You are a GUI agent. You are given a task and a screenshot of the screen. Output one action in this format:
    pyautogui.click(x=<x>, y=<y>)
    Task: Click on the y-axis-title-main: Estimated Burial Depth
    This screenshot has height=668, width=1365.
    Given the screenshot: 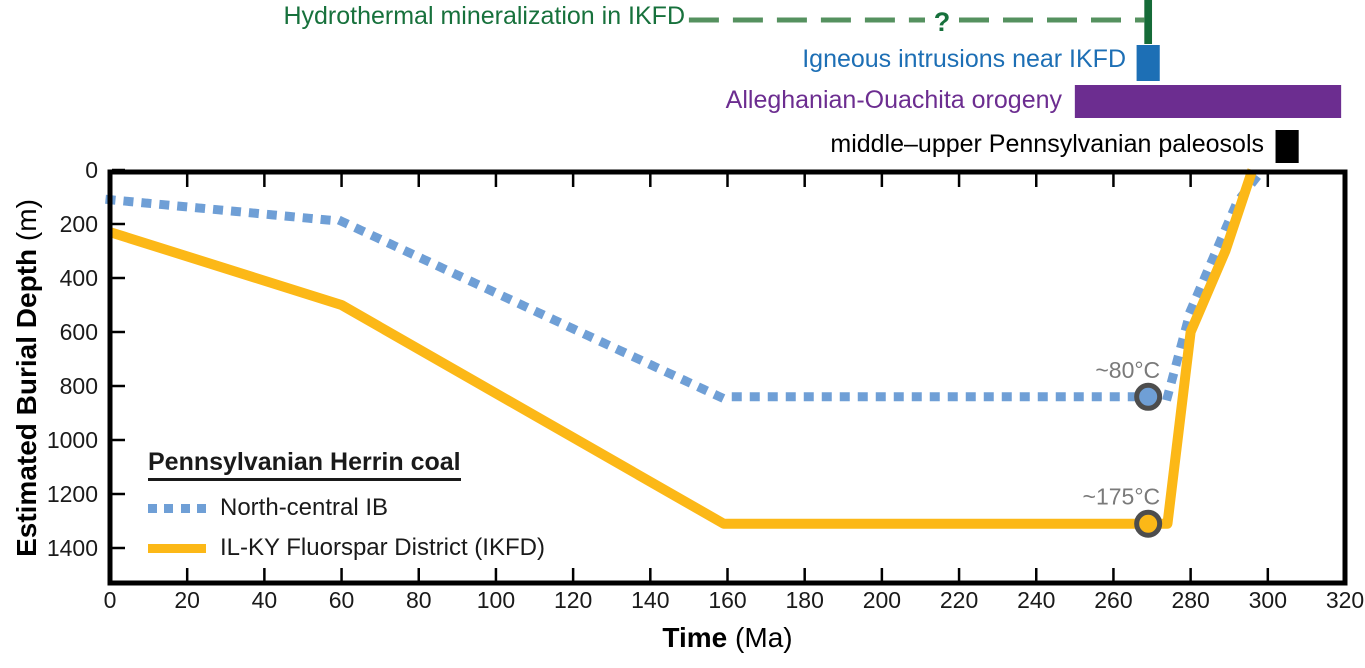 What is the action you would take?
    pyautogui.click(x=26, y=402)
    